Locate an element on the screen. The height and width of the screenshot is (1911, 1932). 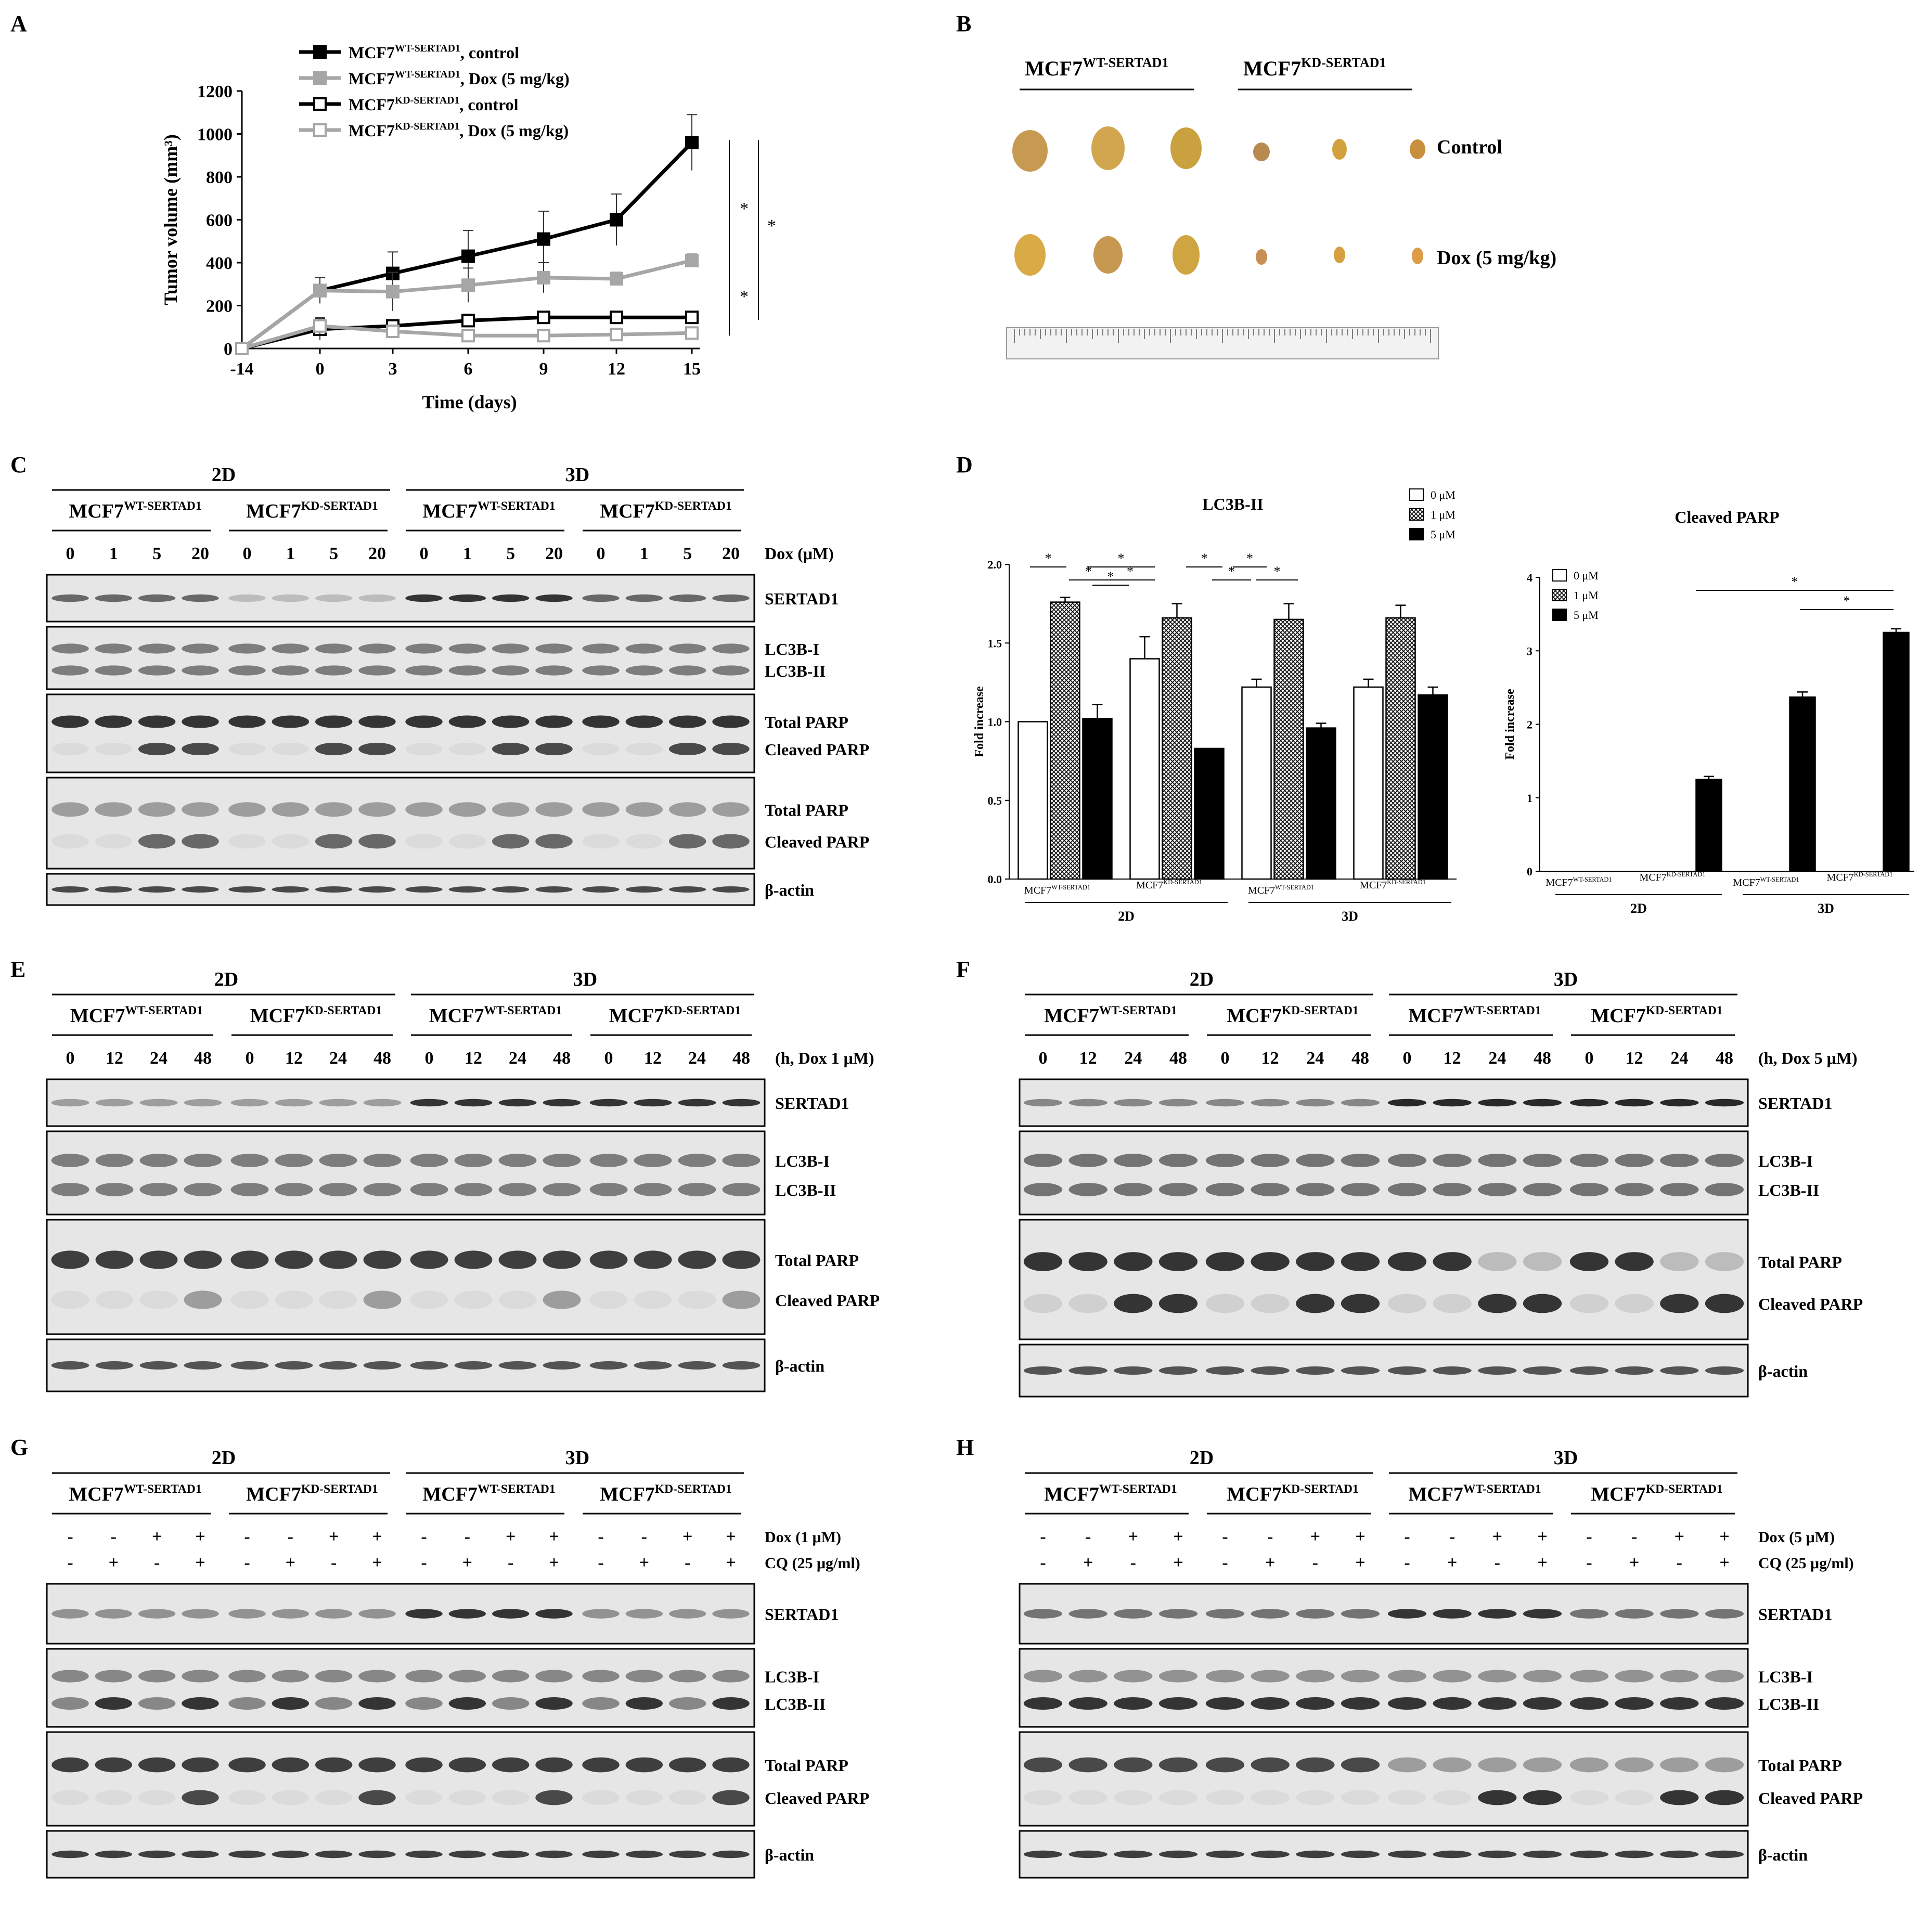
lane-label: 1 is located at coordinates (290, 553).